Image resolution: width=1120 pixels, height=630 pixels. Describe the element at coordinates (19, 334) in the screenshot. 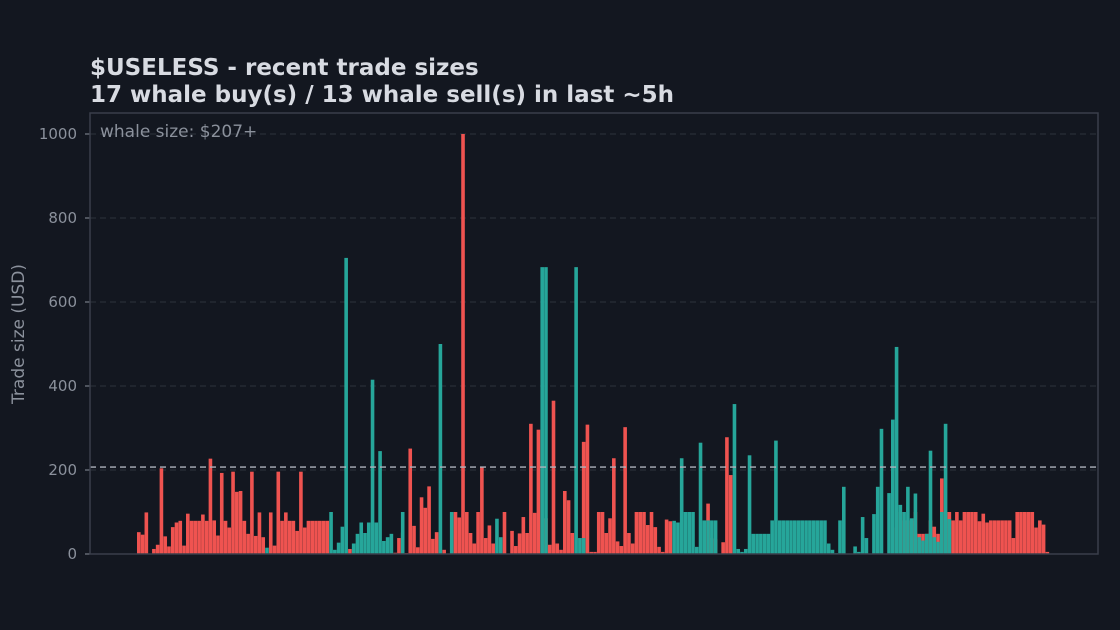

I see `y-axis-label: Trade size (USD)` at that location.